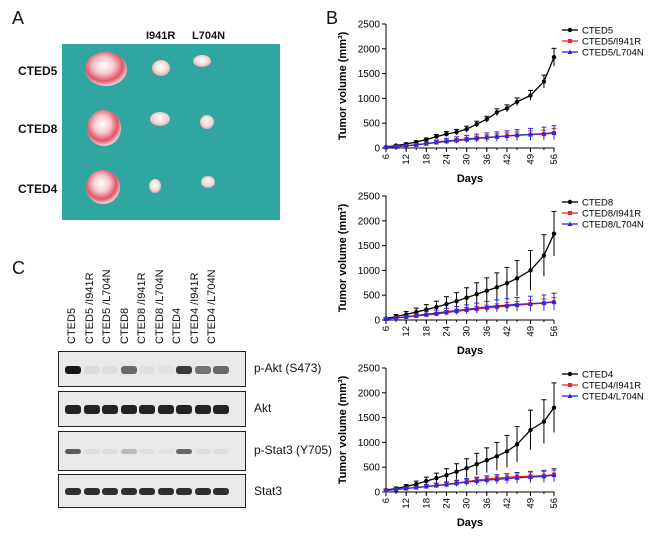  Describe the element at coordinates (107, 306) in the screenshot. I see `blot-lane-label: CTED5 /L704N` at that location.